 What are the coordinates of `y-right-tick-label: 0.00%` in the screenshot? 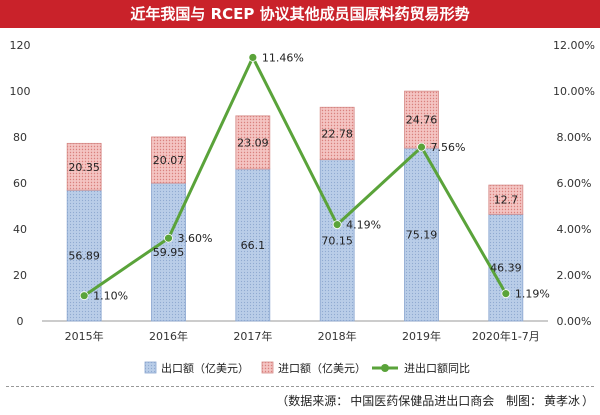 It's located at (574, 321).